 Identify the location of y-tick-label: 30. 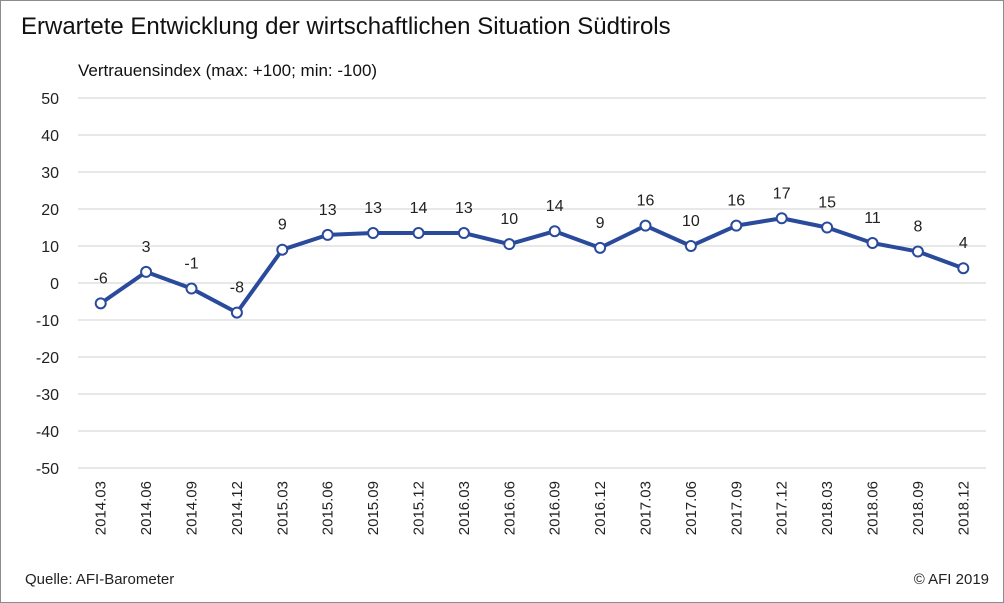
(50, 173).